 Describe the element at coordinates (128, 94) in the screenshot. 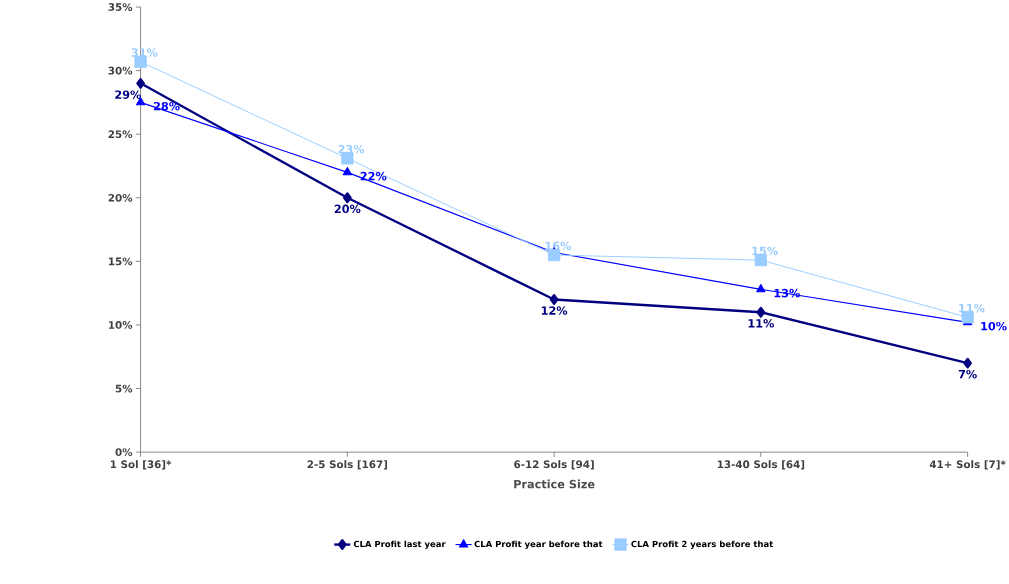

I see `data-label: 29%` at that location.